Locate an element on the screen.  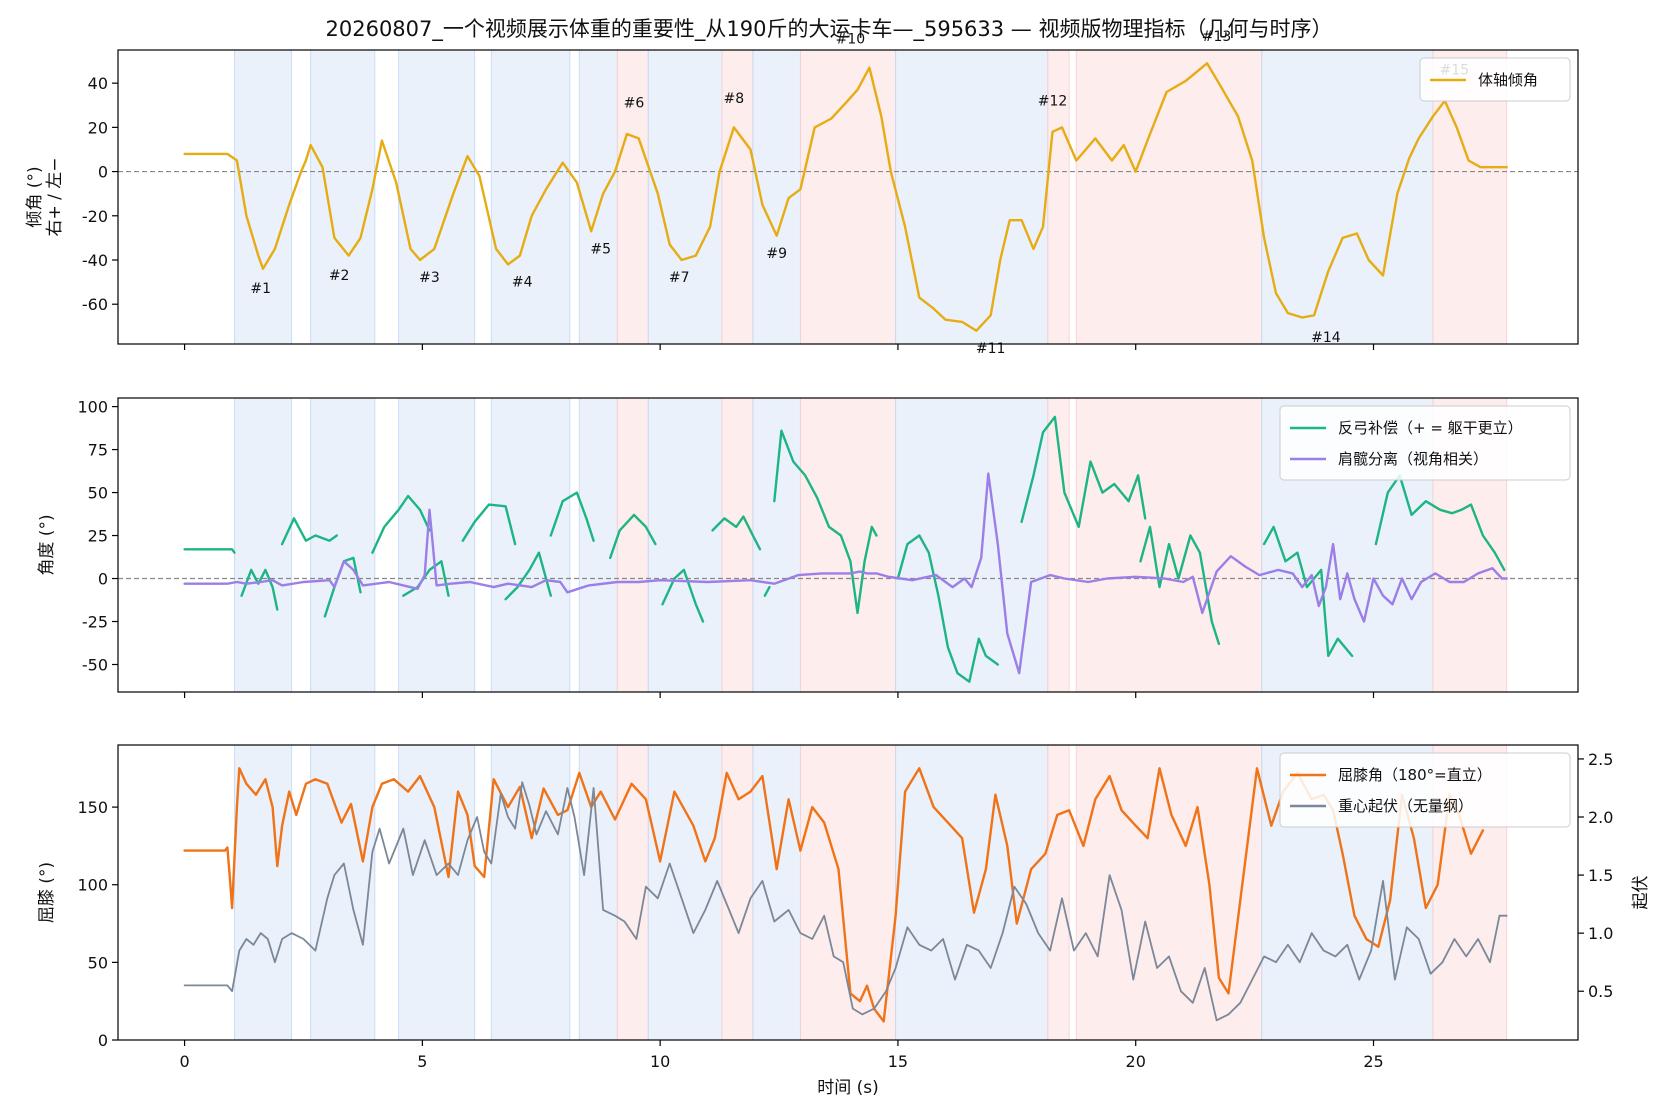
y-axis-label: 右+ / 左− is located at coordinates (55, 196).